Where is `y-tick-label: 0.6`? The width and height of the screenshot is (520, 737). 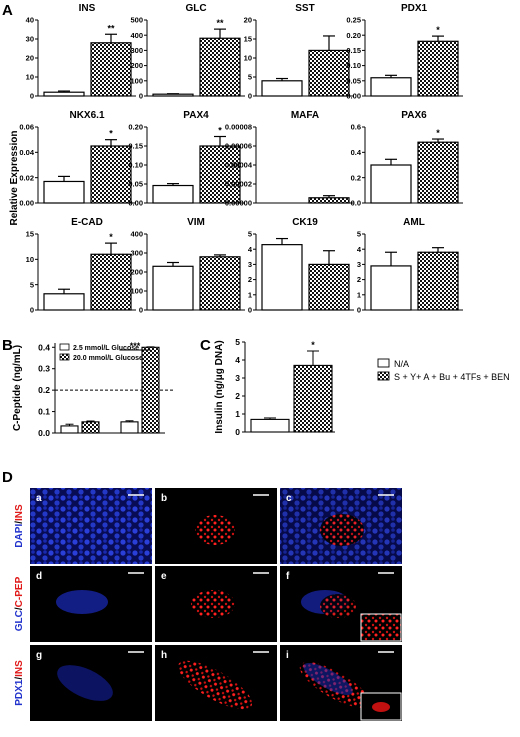 y-tick-label: 0.6 is located at coordinates (356, 127).